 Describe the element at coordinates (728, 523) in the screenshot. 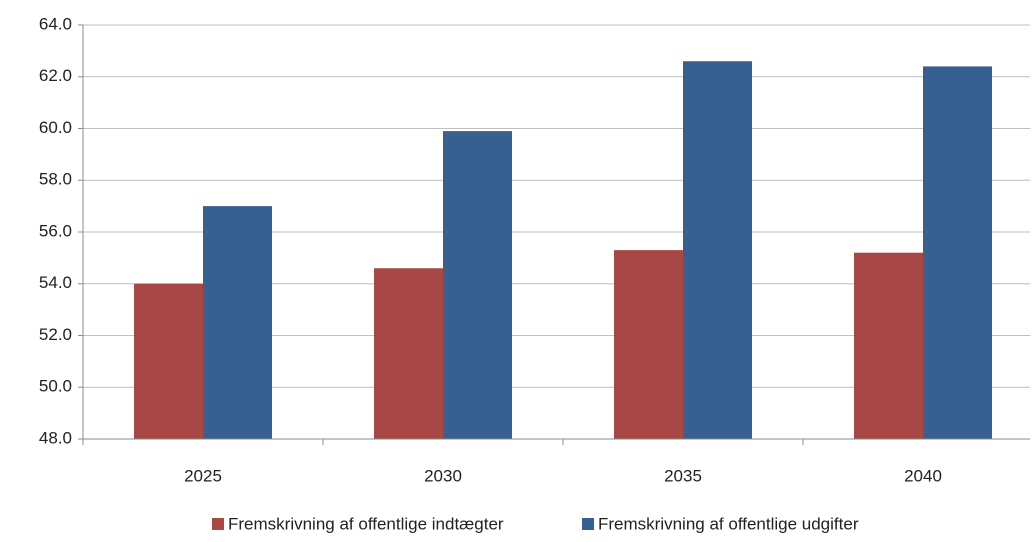

I see `legend-label: Fremskrivning af offentlige udgifter` at that location.